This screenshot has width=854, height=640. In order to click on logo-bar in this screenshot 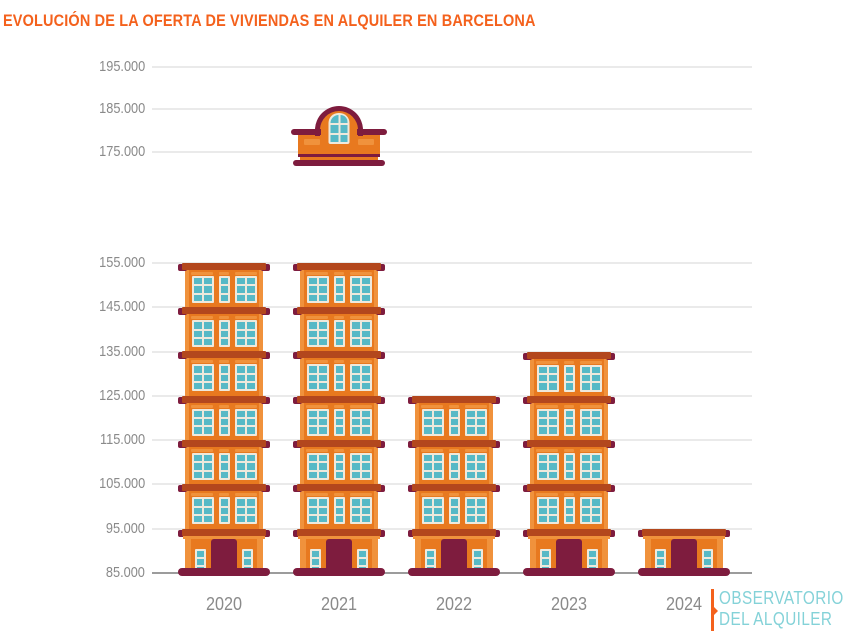, I will do `click(712, 610)`.